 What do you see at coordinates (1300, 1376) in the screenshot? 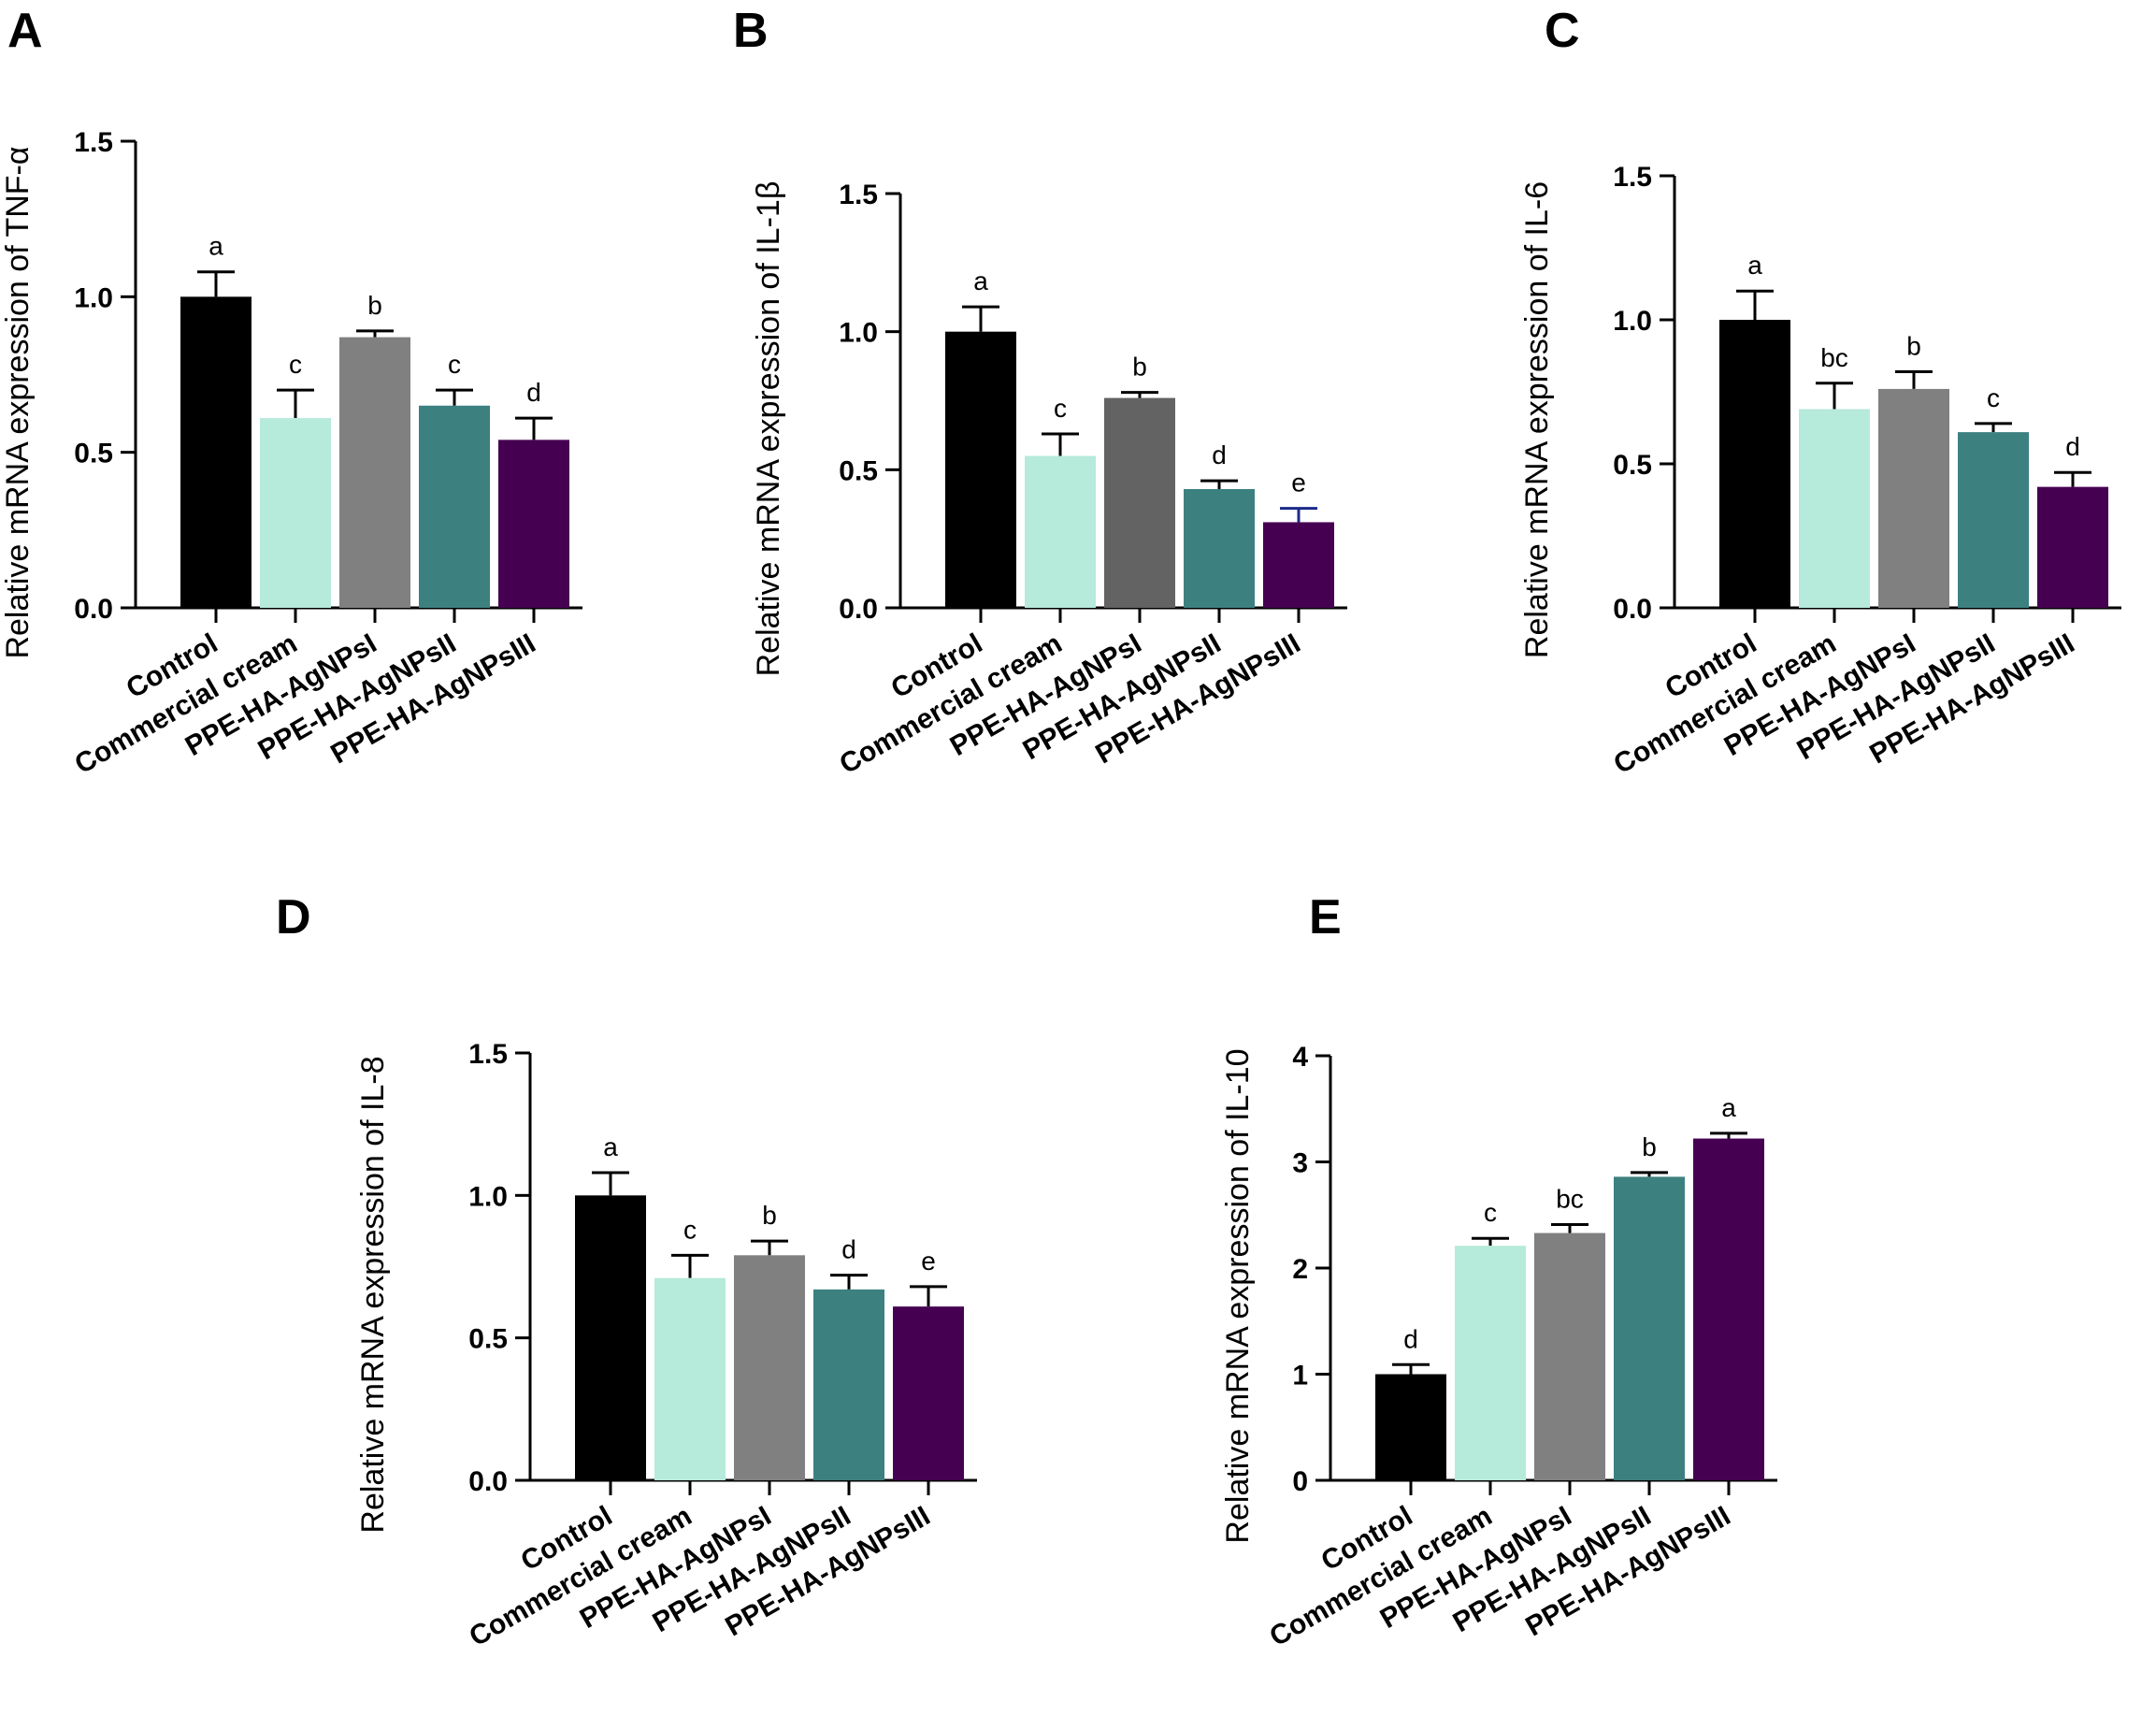
I see `y-tick-label: 1` at bounding box center [1300, 1376].